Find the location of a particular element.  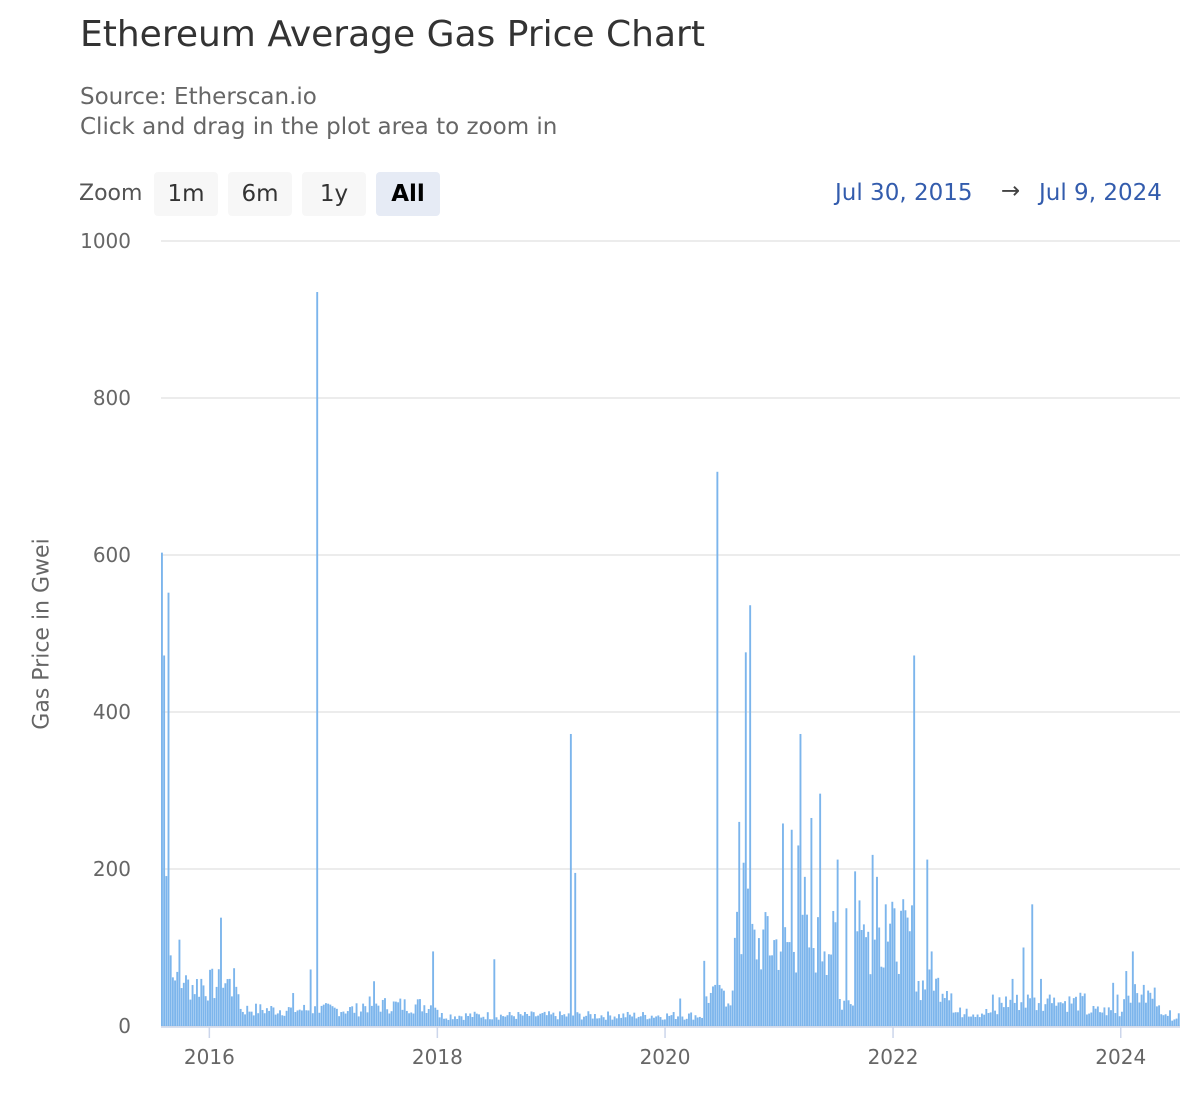

zoom-6m-button: 6m is located at coordinates (260, 194).